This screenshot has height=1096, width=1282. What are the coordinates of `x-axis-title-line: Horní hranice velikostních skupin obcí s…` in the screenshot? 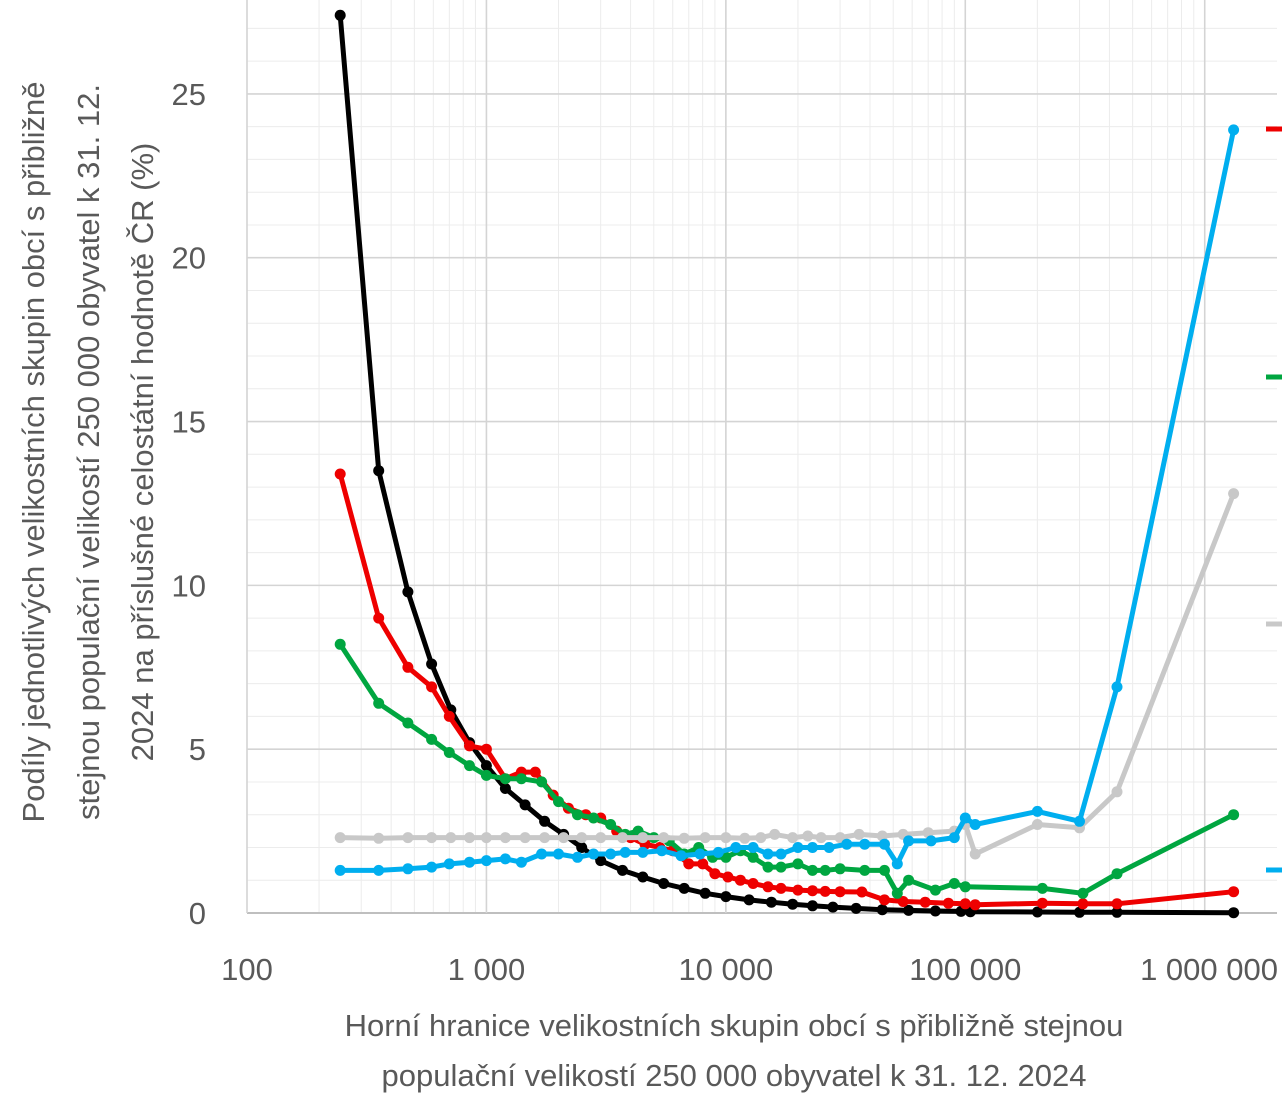 It's located at (734, 1025).